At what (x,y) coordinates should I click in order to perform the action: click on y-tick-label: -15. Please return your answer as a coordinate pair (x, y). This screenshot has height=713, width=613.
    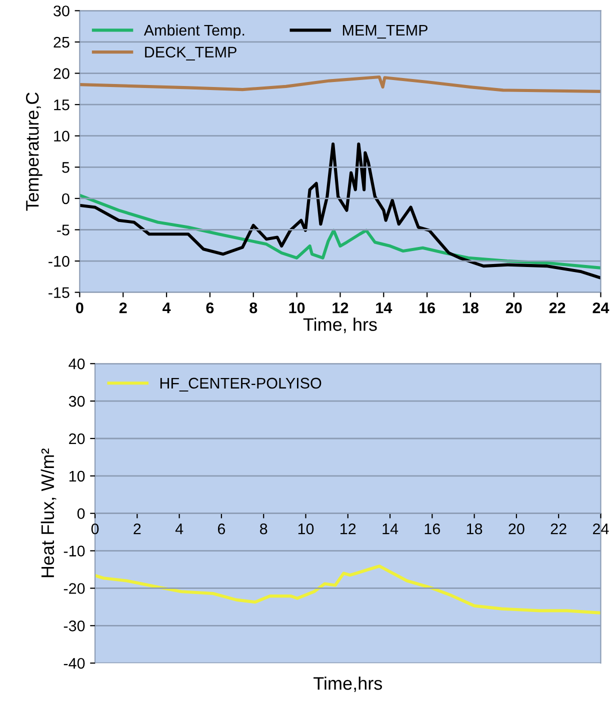
    Looking at the image, I should click on (59, 292).